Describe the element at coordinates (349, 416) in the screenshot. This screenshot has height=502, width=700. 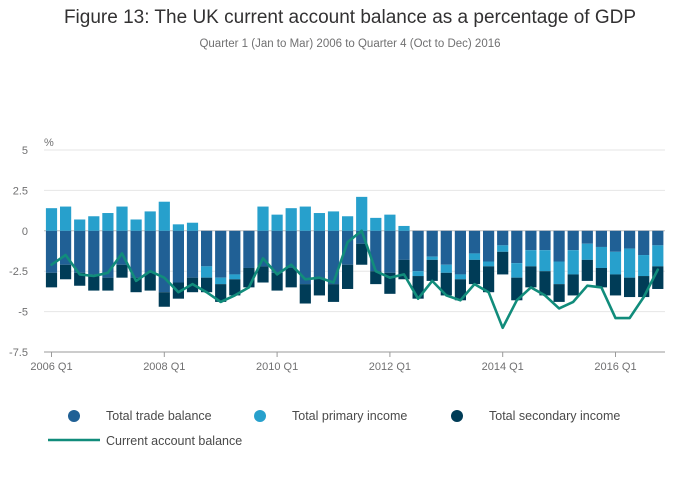
I see `legend-label: Total primary income` at that location.